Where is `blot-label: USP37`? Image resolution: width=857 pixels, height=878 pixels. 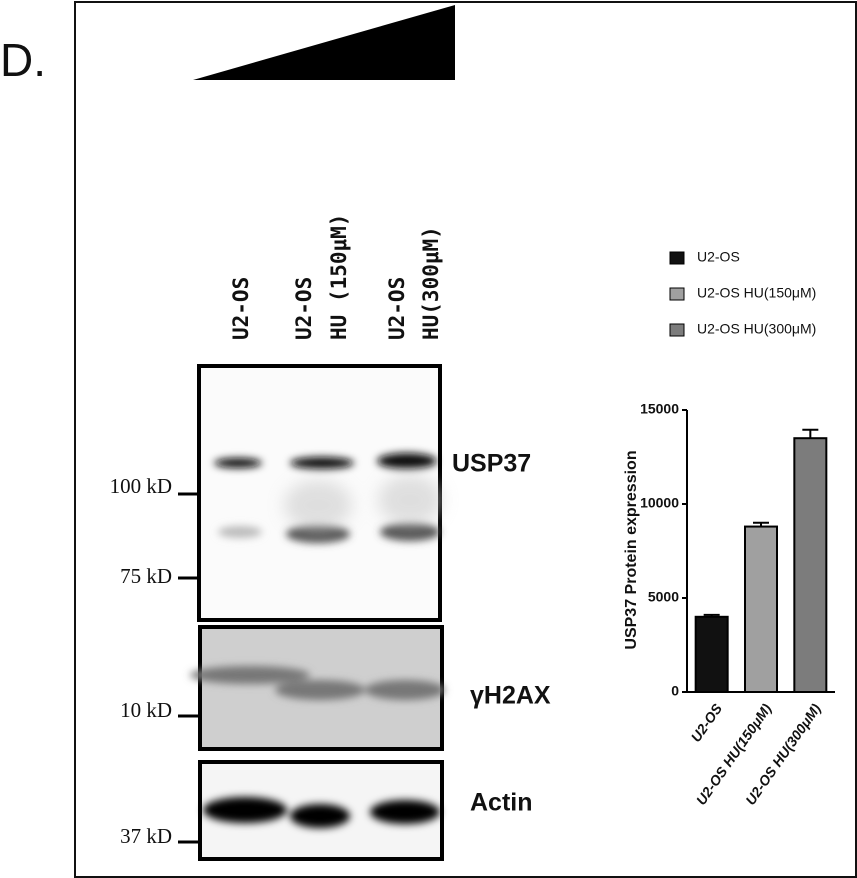
blot-label: USP37 is located at coordinates (491, 464).